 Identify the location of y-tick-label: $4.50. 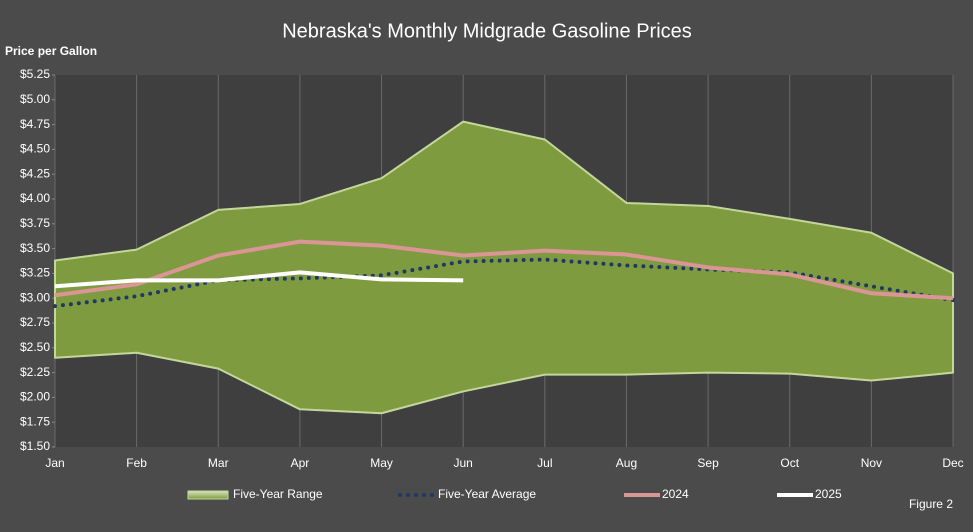
(35, 149).